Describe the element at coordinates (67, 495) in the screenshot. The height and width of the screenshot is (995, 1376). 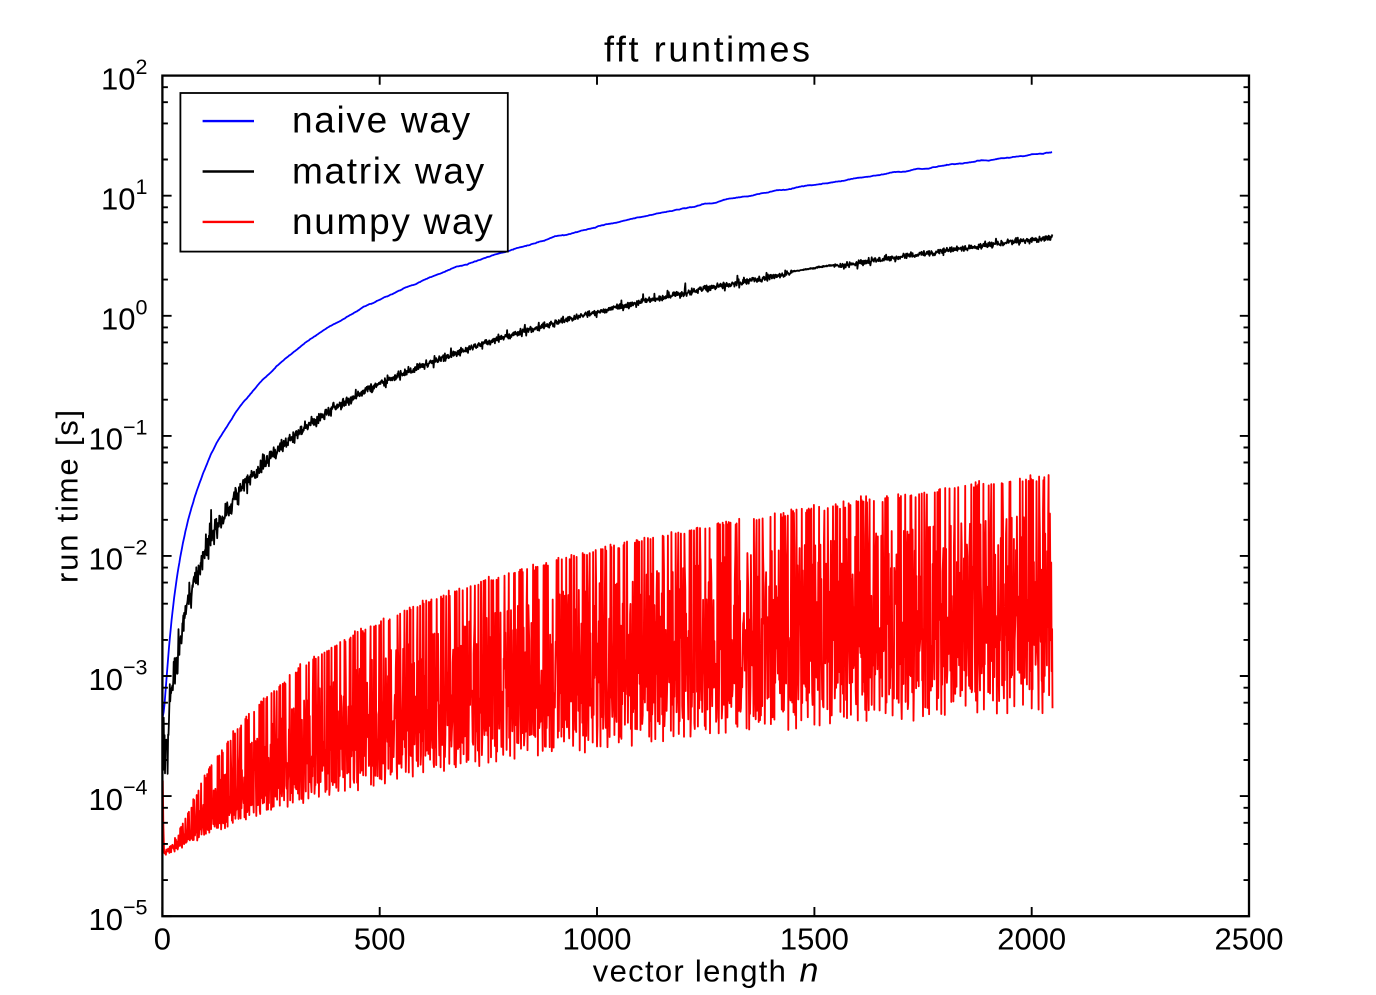
I see `svg-text: run time [s]` at that location.